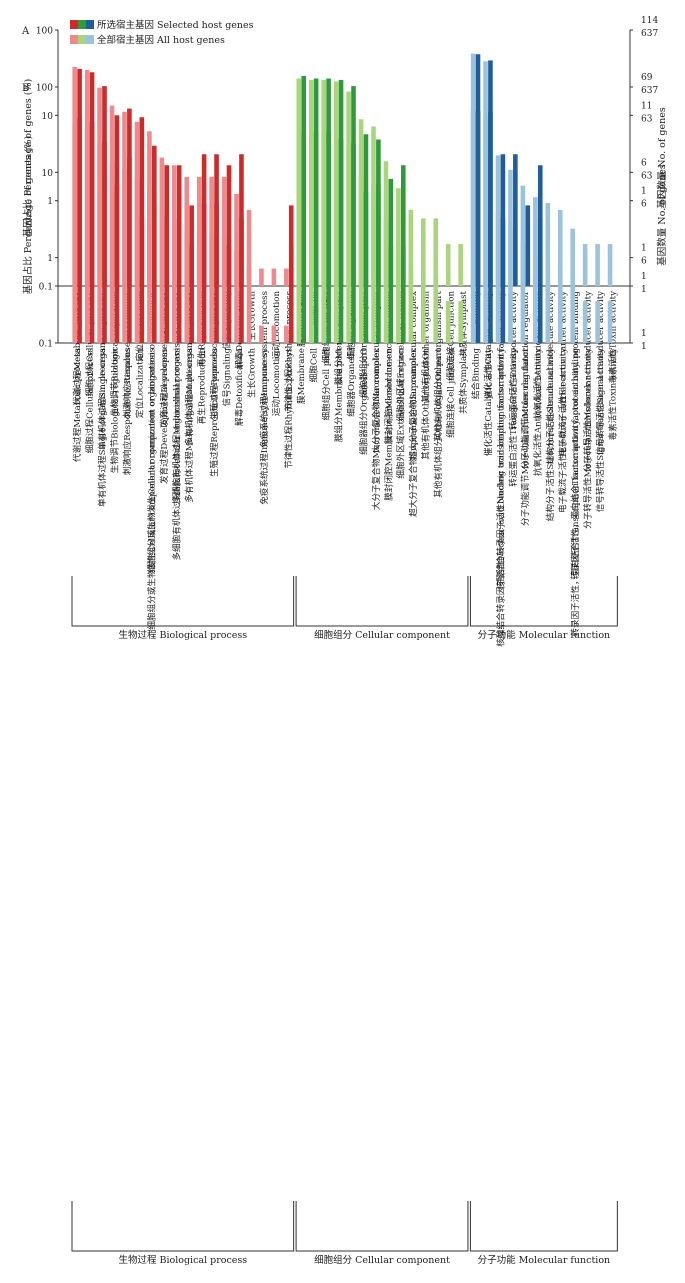 Image resolution: width=685 pixels, height=1283 pixels. I want to click on group-bracket-cc, so click(382, 1226).